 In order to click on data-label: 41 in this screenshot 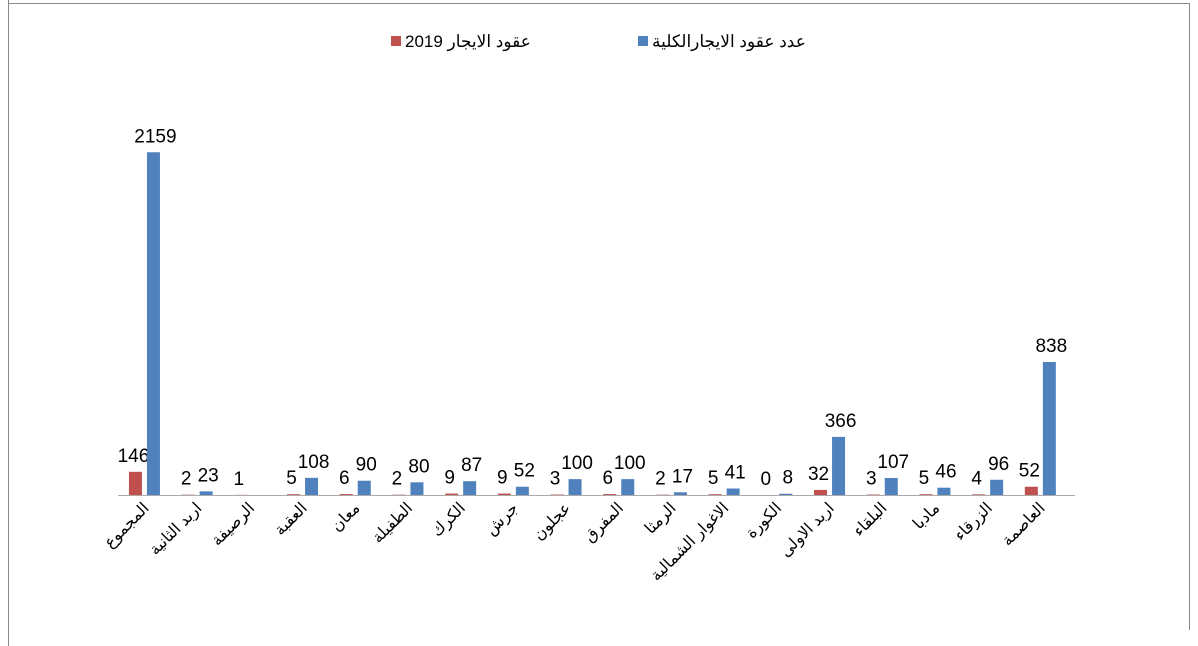, I will do `click(735, 472)`.